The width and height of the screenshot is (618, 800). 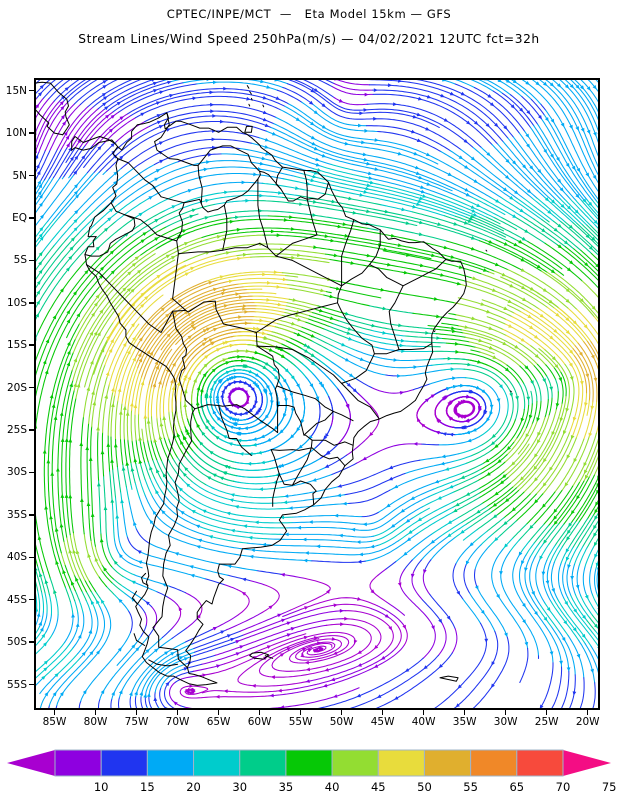 I want to click on x-axis-label: 70W, so click(x=177, y=722).